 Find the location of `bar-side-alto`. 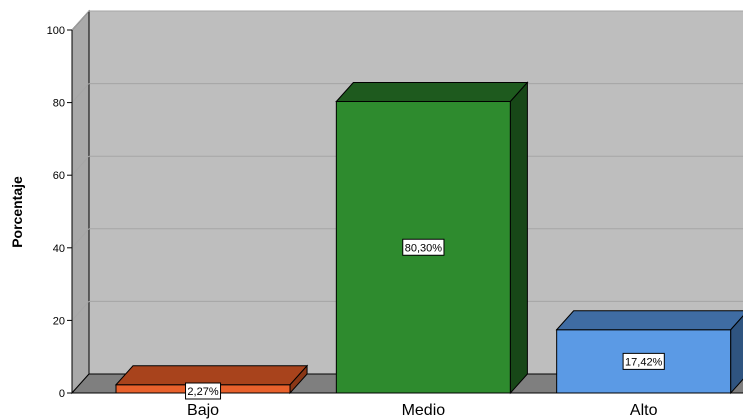

bar-side-alto is located at coordinates (736, 355).